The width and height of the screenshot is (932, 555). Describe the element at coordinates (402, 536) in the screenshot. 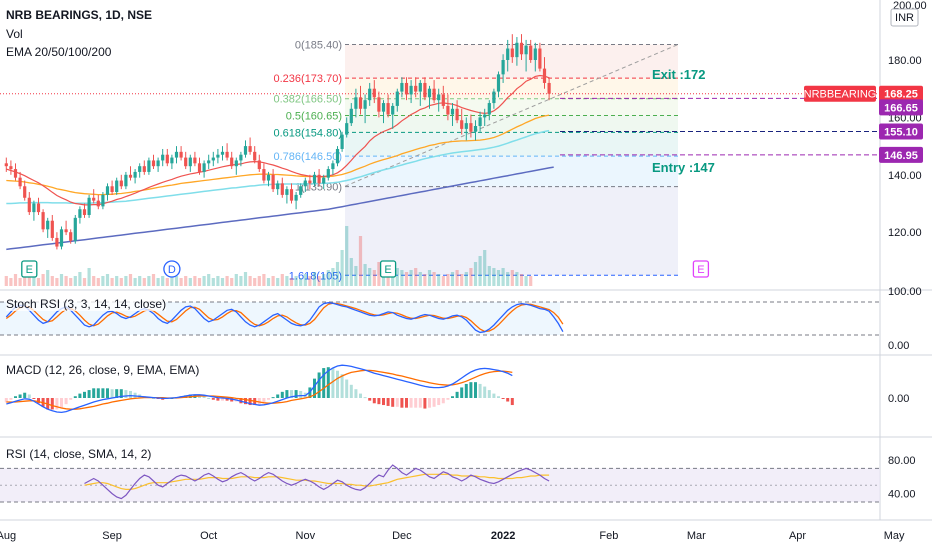

I see `time-tick-label: Dec` at that location.